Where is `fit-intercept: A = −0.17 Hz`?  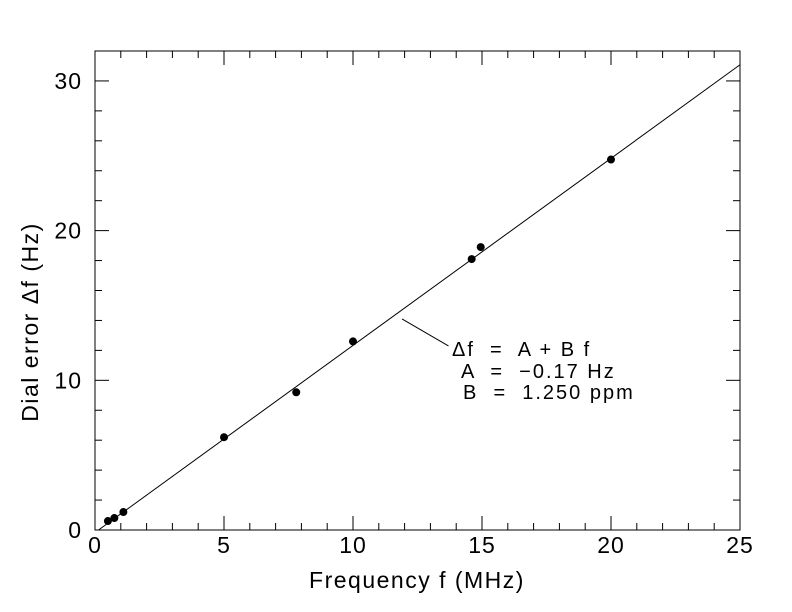
fit-intercept: A = −0.17 Hz is located at coordinates (538, 372).